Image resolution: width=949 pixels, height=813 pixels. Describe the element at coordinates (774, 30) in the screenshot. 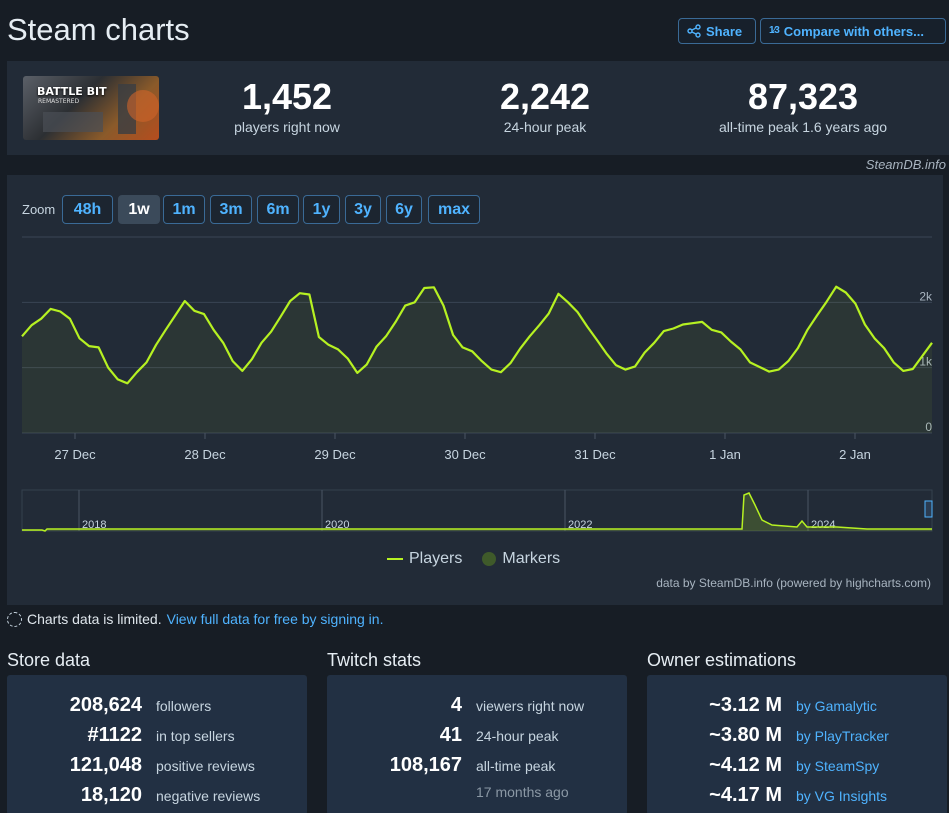

I see `fraction-icon: 1⁄3` at that location.